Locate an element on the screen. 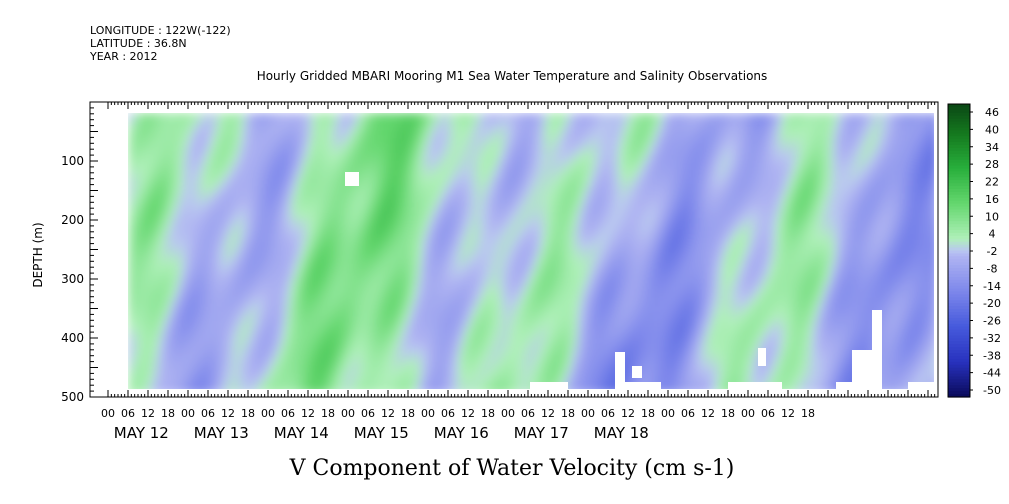  y-tick-label: 200 is located at coordinates (72, 220).